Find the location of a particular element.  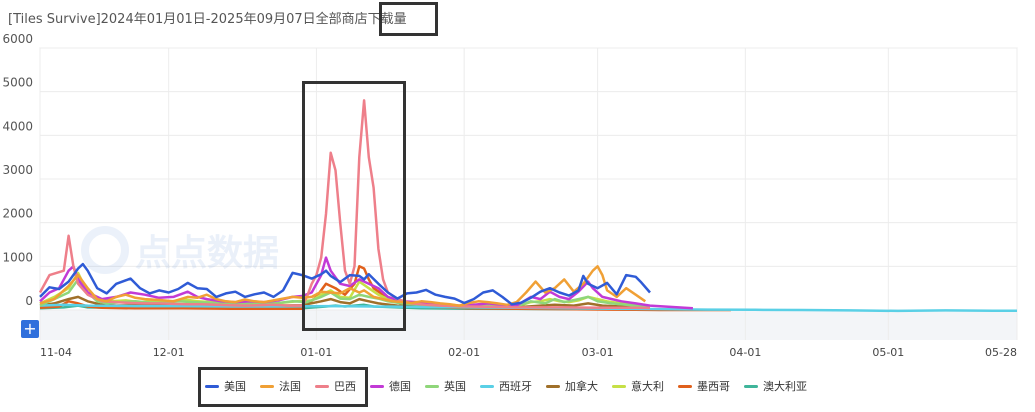

watermark: 点点数据 is located at coordinates (180, 250).